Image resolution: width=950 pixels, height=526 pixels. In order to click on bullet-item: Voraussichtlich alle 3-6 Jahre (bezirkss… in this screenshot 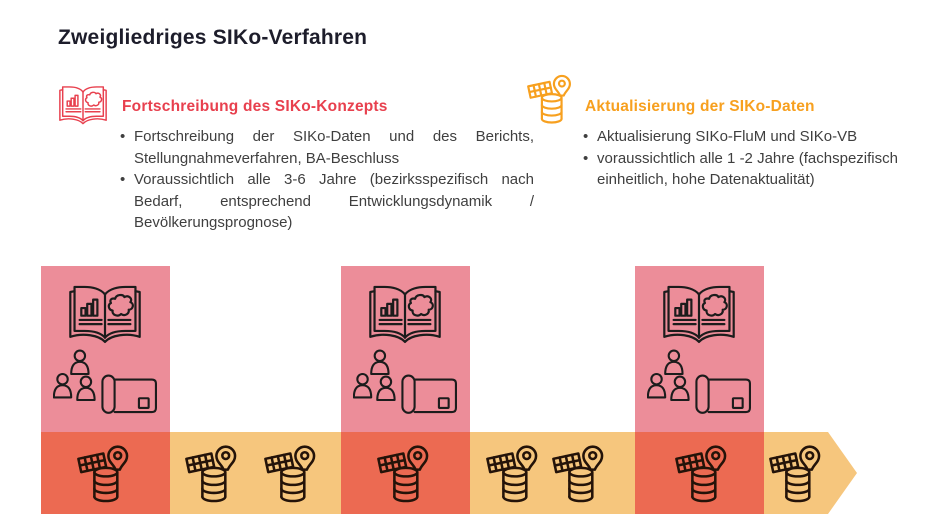, I will do `click(326, 201)`.